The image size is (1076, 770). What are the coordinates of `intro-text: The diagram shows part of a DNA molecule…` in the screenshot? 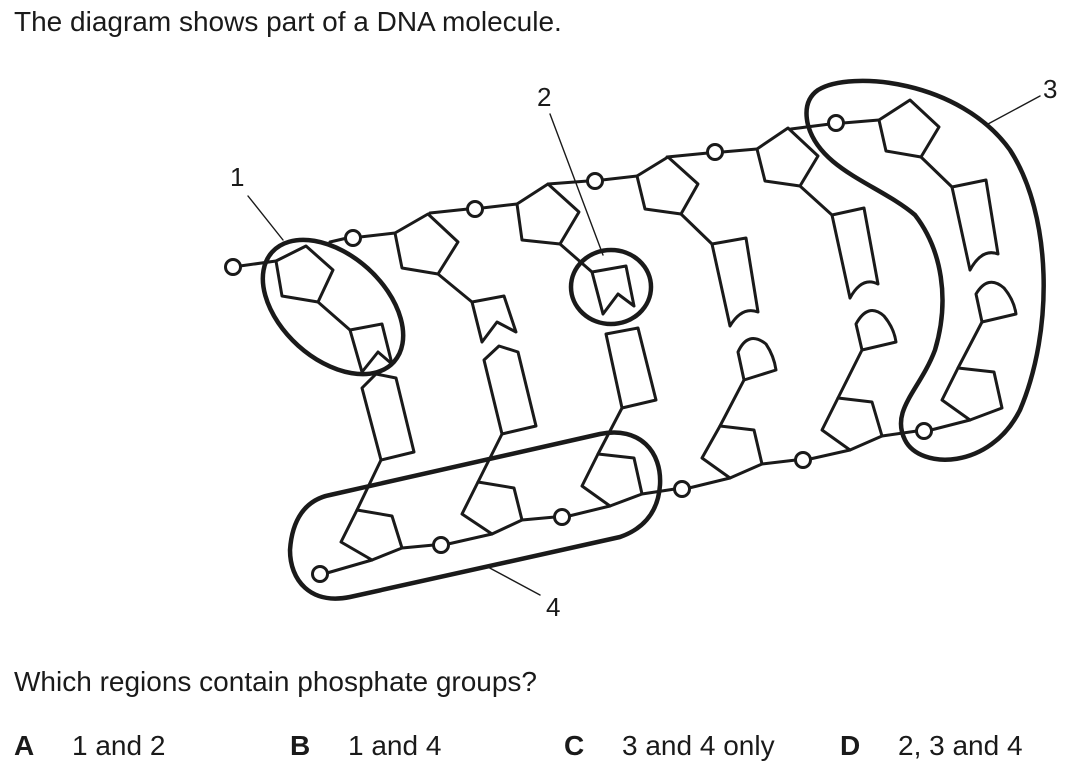 It's located at (288, 21).